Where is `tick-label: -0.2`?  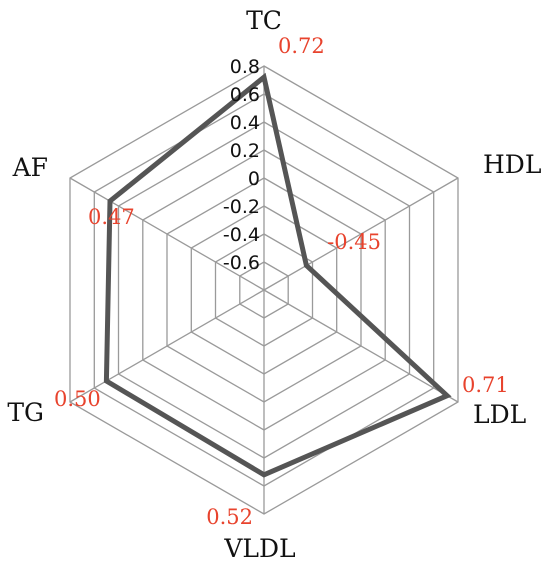 tick-label: -0.2 is located at coordinates (241, 207).